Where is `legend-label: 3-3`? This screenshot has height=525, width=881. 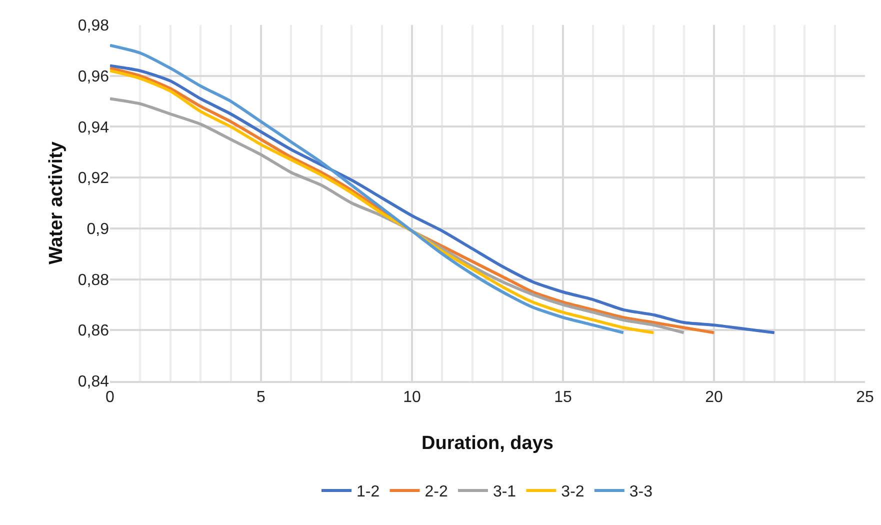 legend-label: 3-3 is located at coordinates (641, 492).